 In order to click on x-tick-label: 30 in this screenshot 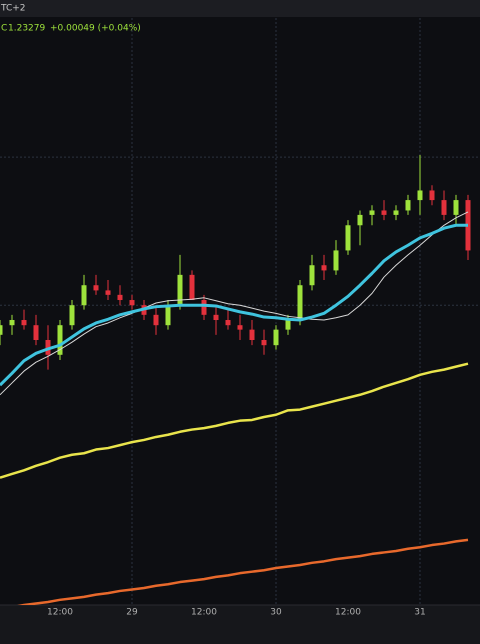, I will do `click(276, 613)`.